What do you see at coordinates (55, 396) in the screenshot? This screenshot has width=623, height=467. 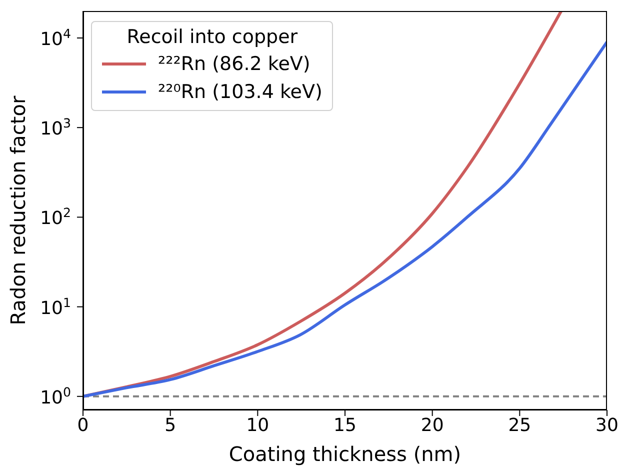 I see `y-tick-label: 10$^{0}$` at bounding box center [55, 396].